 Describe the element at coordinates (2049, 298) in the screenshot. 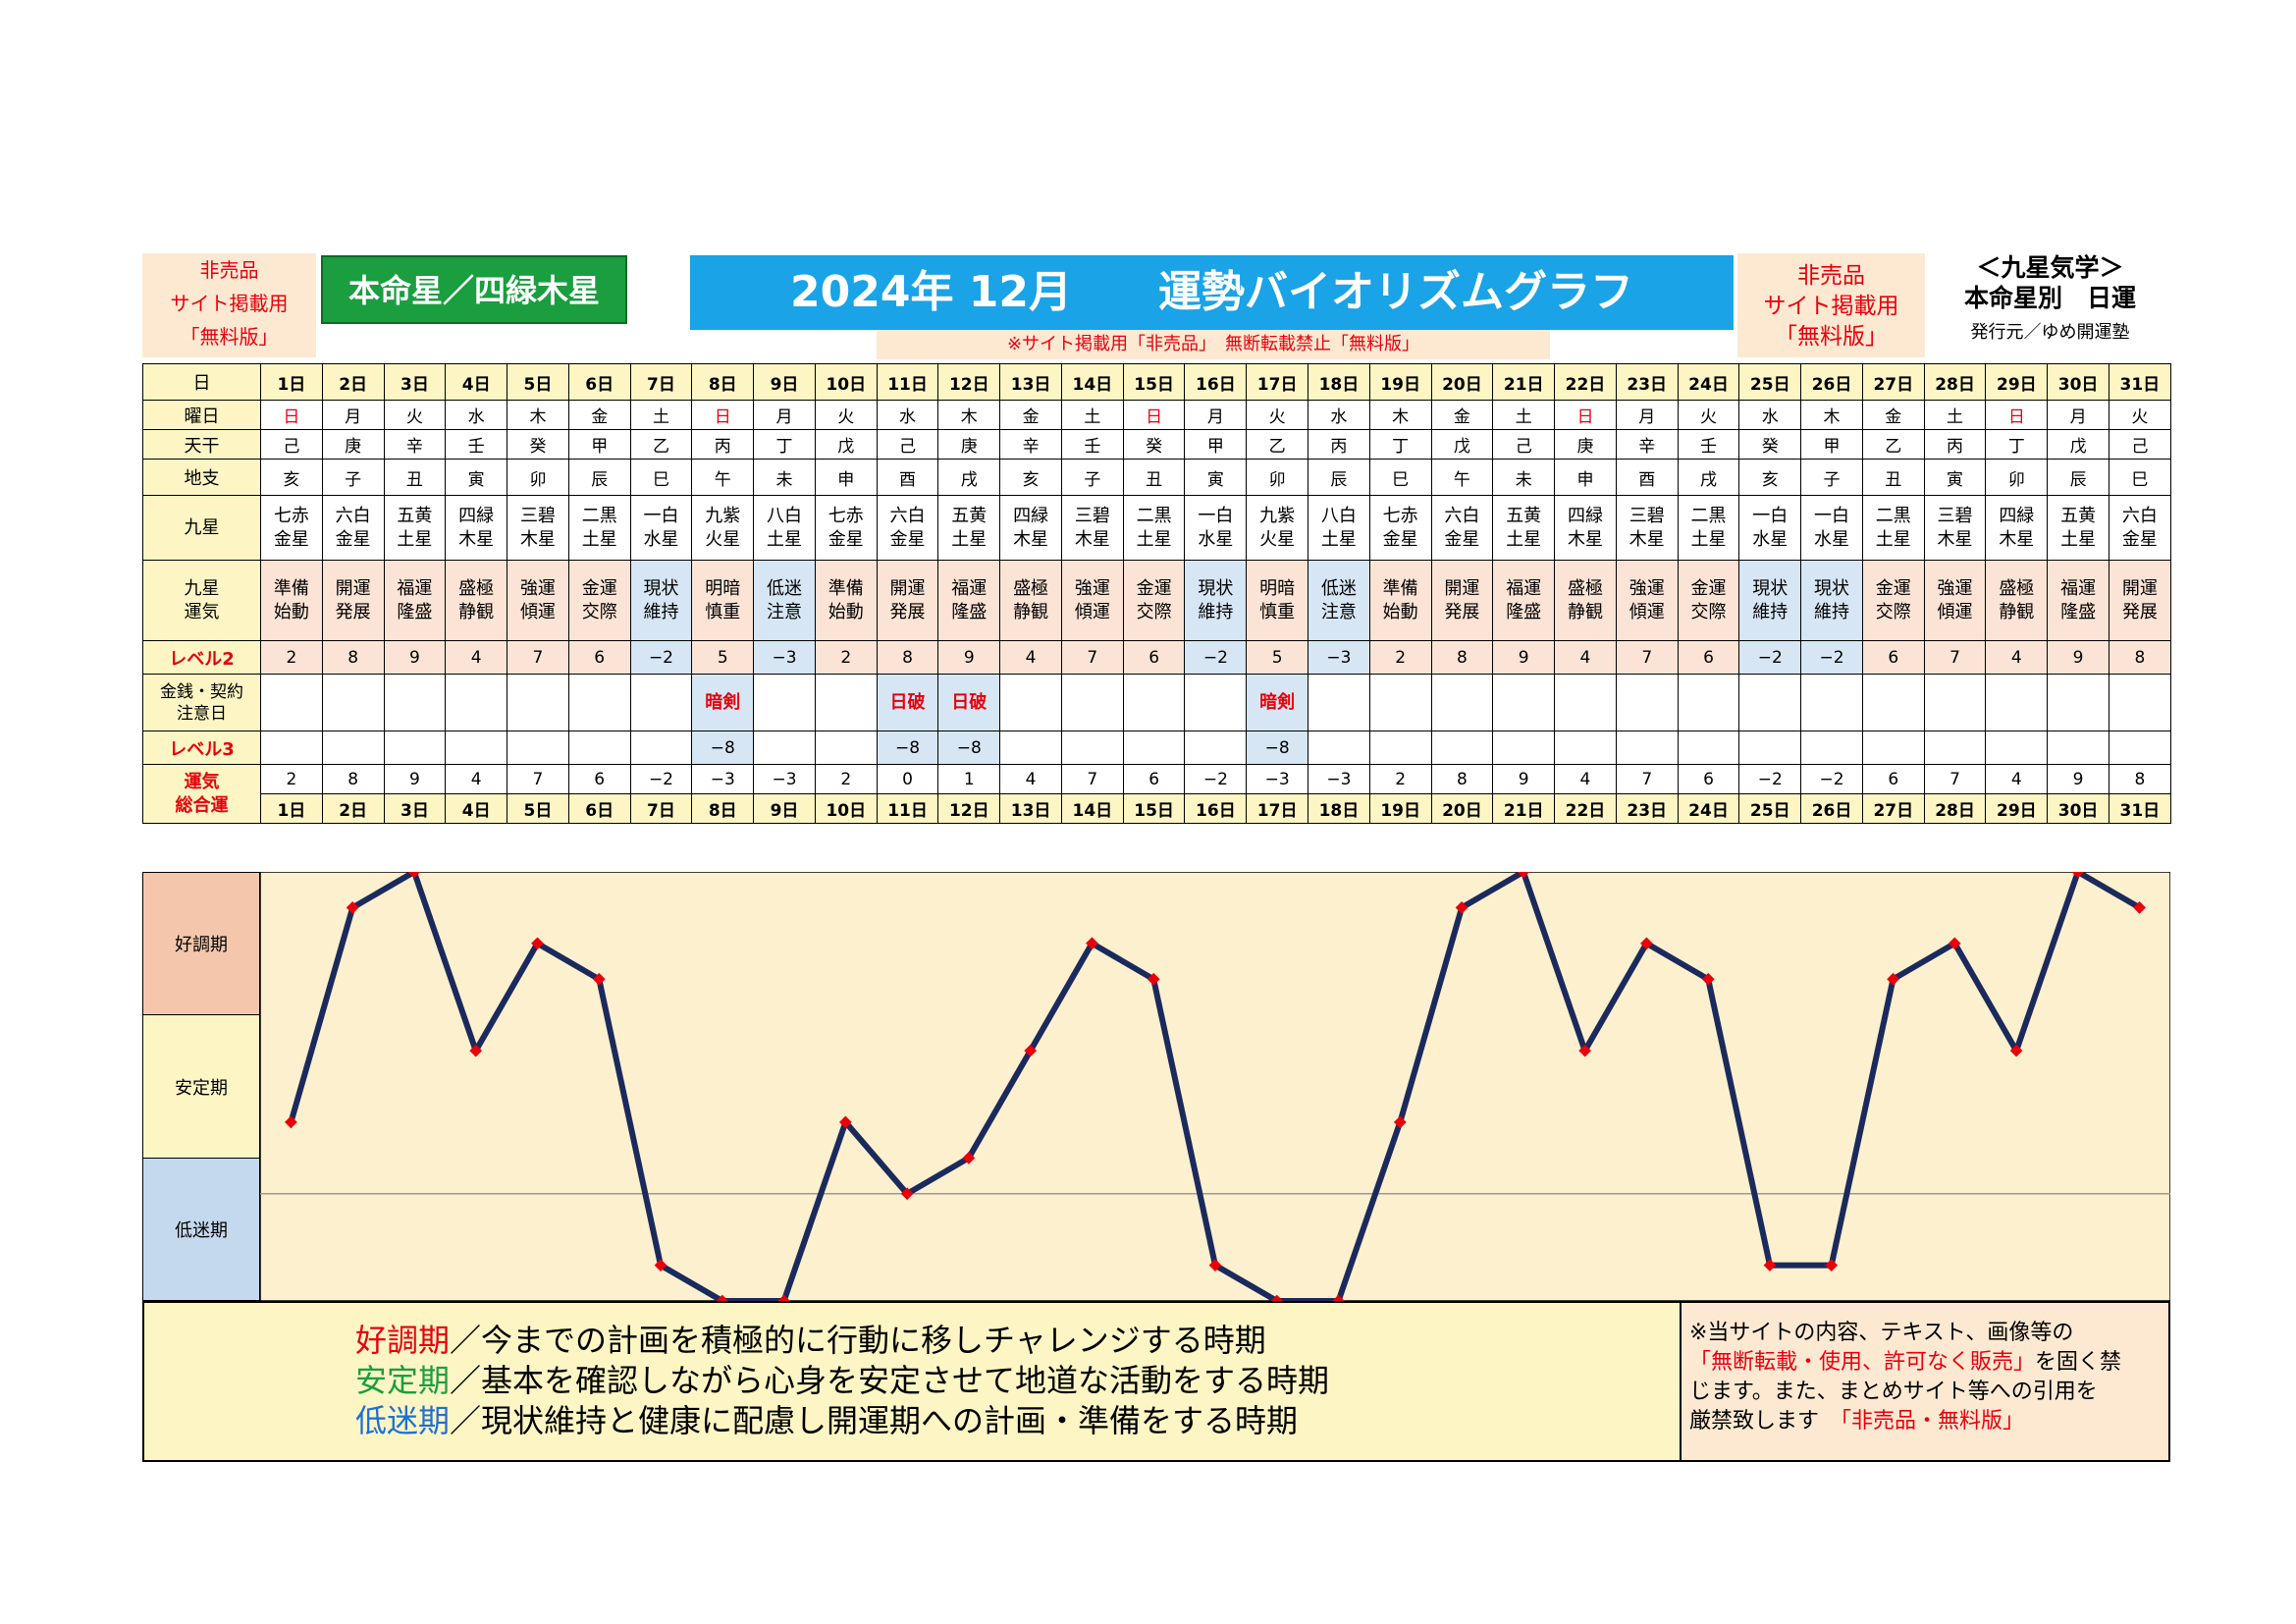

I see `kyusei-subtitle: 本命星別 日運` at that location.